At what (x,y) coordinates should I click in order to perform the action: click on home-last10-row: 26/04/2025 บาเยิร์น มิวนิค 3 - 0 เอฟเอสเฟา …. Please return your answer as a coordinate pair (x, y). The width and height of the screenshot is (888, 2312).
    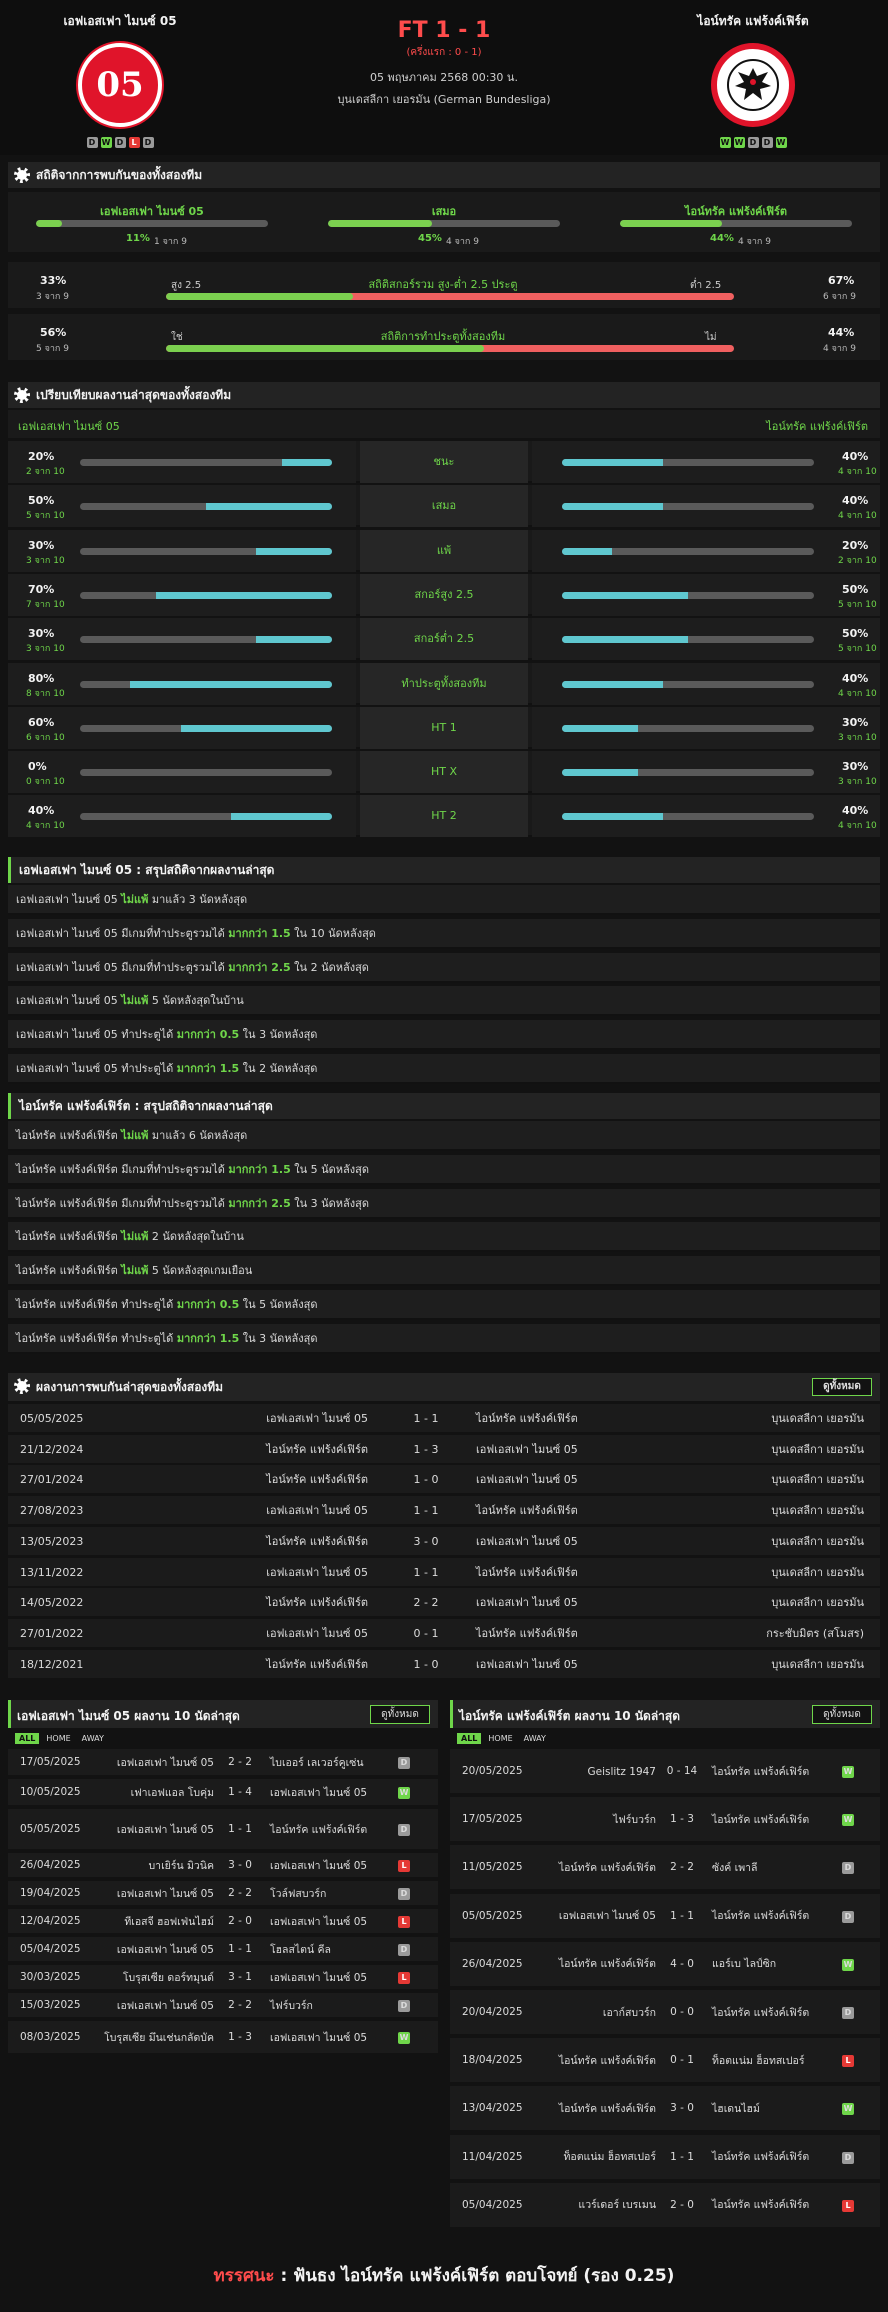
    Looking at the image, I should click on (223, 1866).